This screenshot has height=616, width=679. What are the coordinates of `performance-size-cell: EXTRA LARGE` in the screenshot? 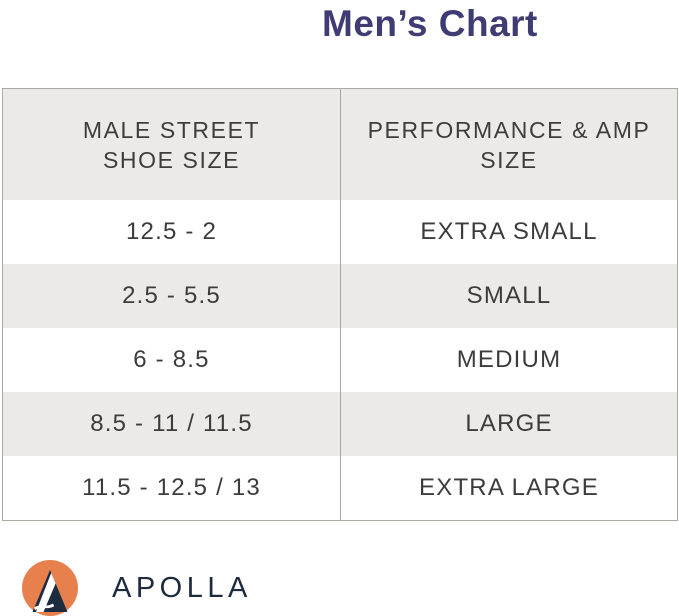 It's located at (508, 488).